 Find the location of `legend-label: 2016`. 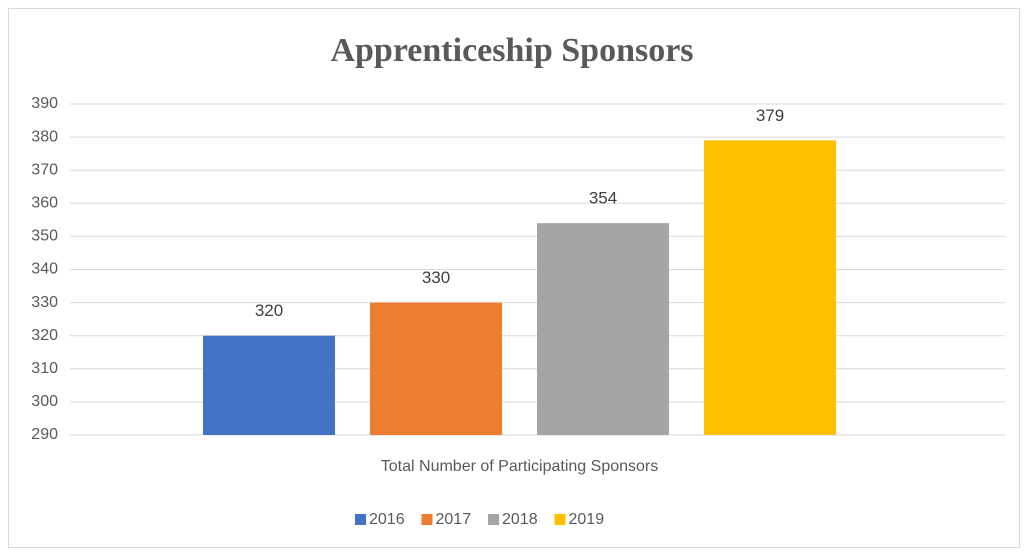

legend-label: 2016 is located at coordinates (387, 519).